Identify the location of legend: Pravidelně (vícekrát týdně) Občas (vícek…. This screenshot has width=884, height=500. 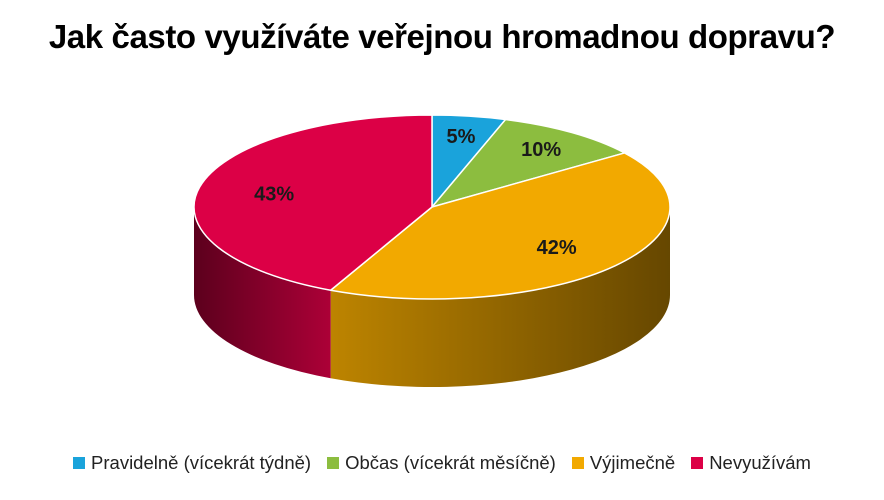
(442, 463).